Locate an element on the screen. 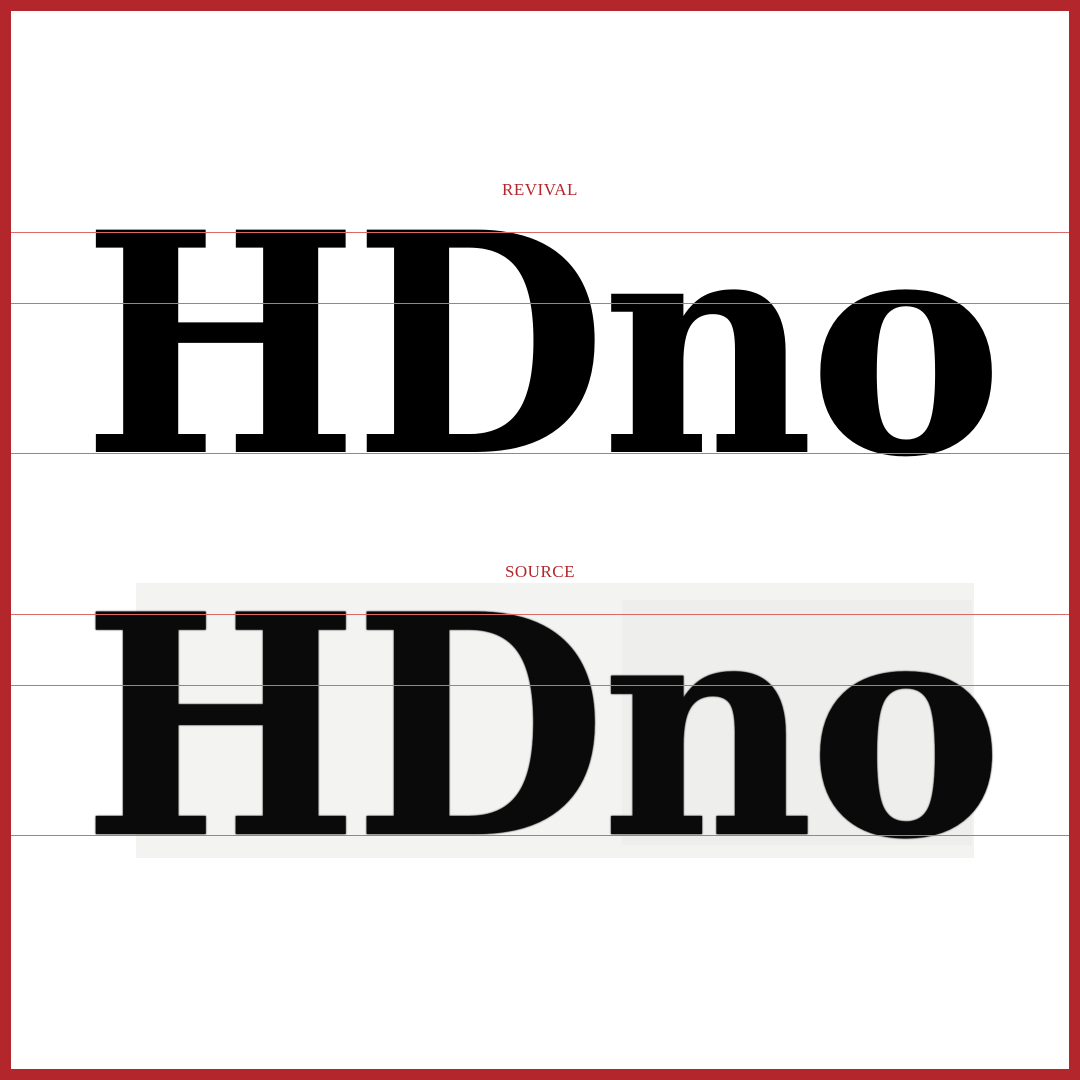 Image resolution: width=1080 pixels, height=1080 pixels. revival-label: REVIVAL is located at coordinates (540, 189).